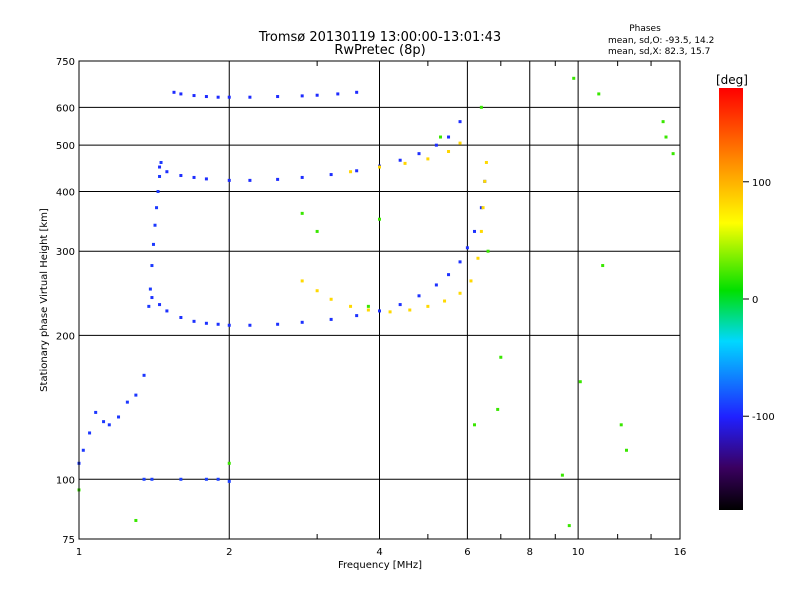 The height and width of the screenshot is (600, 800). I want to click on x-tick-label: 16, so click(680, 552).